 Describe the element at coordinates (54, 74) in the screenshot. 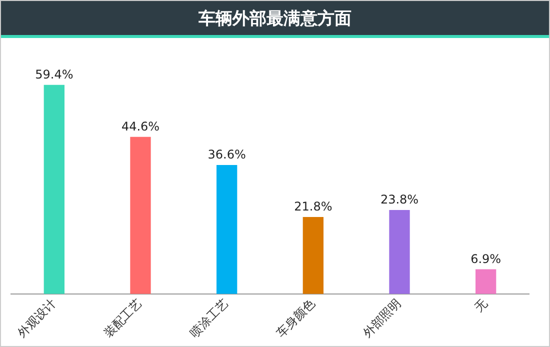

I see `data-label: 59.4%` at that location.